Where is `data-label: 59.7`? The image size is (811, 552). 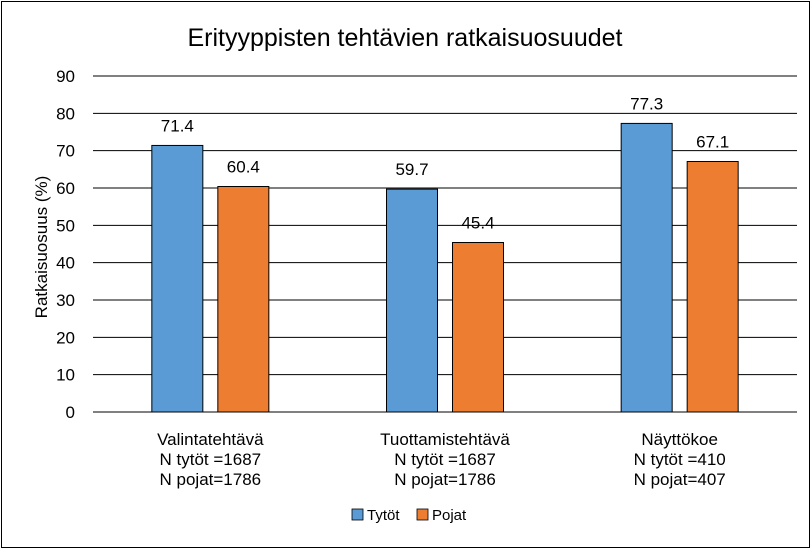 data-label: 59.7 is located at coordinates (411, 169).